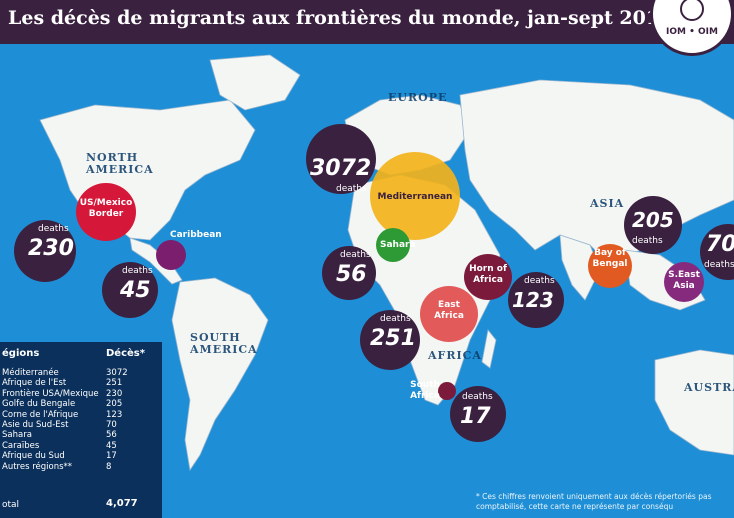  What do you see at coordinates (653, 220) in the screenshot?
I see `bengal-count: 205` at bounding box center [653, 220].